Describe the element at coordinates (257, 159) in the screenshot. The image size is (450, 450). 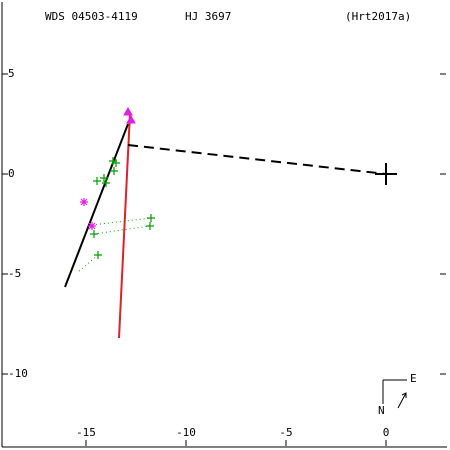
I see `dashed-line` at that location.